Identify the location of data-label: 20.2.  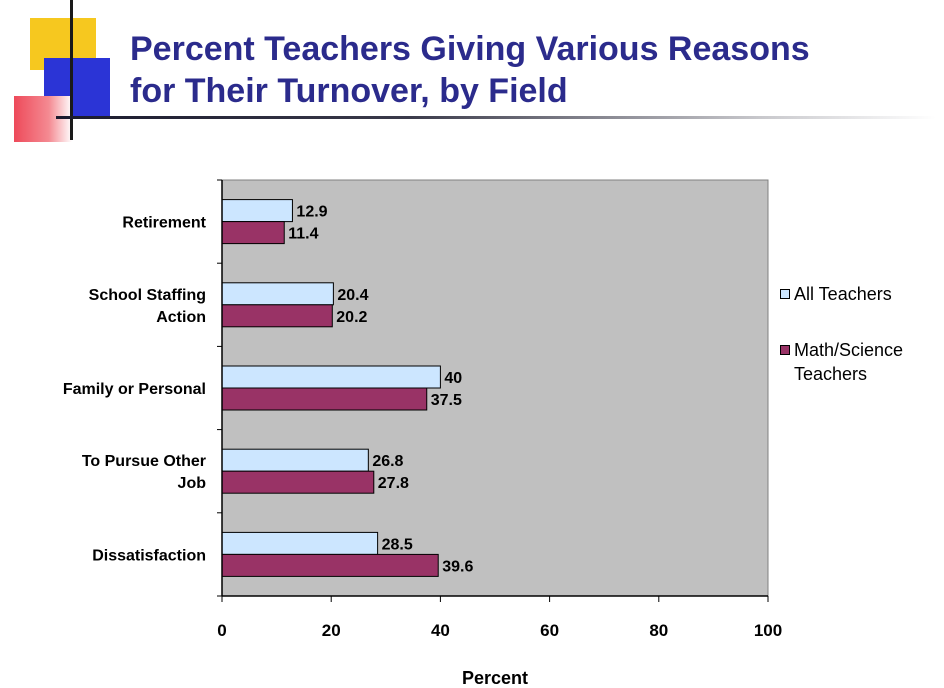
(351, 317).